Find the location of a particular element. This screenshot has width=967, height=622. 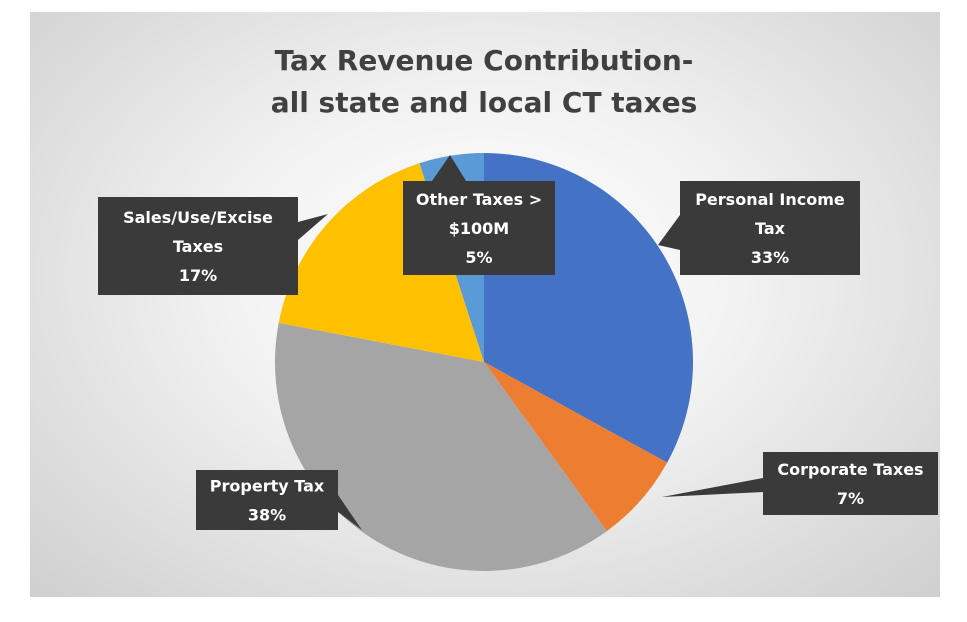

data-label-value: 38% is located at coordinates (267, 515).